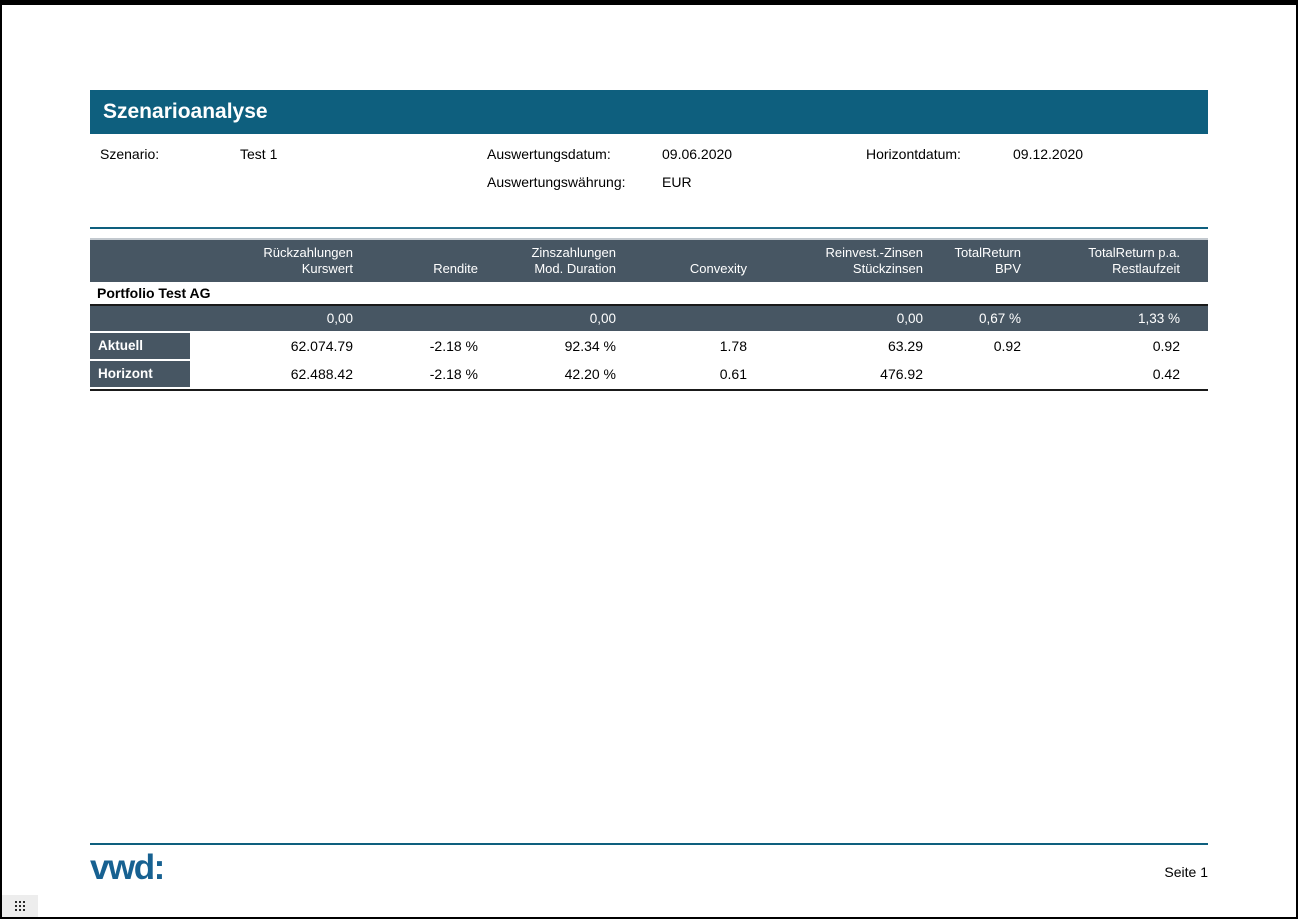 The height and width of the screenshot is (919, 1298). What do you see at coordinates (649, 2) in the screenshot?
I see `frame-top-edge` at bounding box center [649, 2].